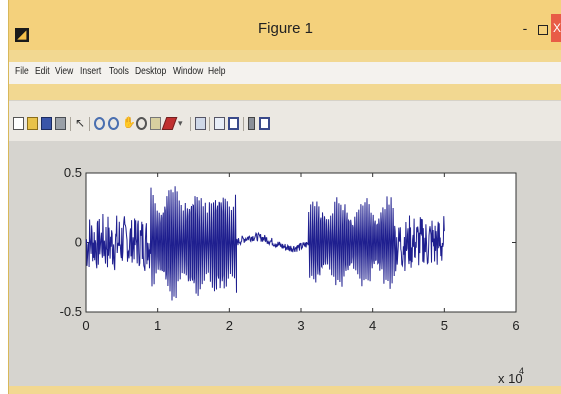 This screenshot has width=561, height=394. I want to click on show-plot-tools-icon, so click(251, 123).